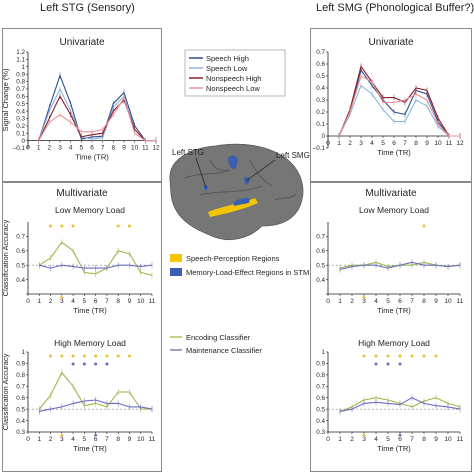 Image resolution: width=474 pixels, height=474 pixels. I want to click on smg_univariate-x-tick-label: 5, so click(383, 143).